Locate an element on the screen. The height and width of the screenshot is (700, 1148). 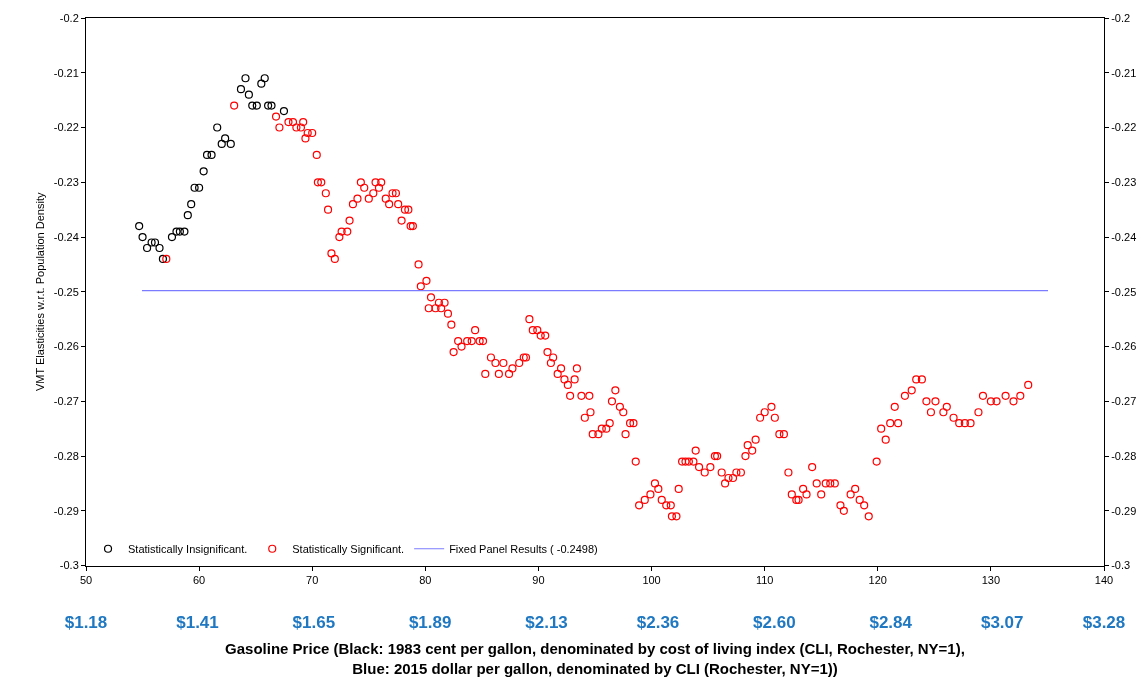
x-tick-label: 120 is located at coordinates (877, 579).